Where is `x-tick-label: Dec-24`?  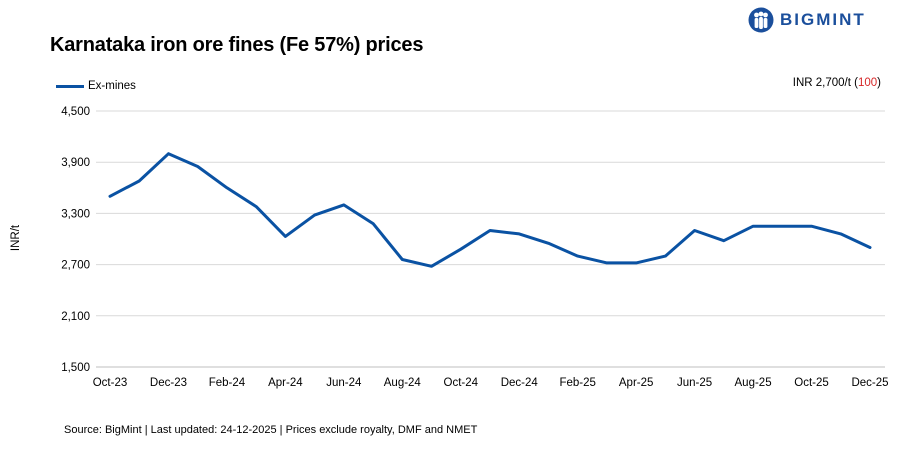
x-tick-label: Dec-24 is located at coordinates (520, 383).